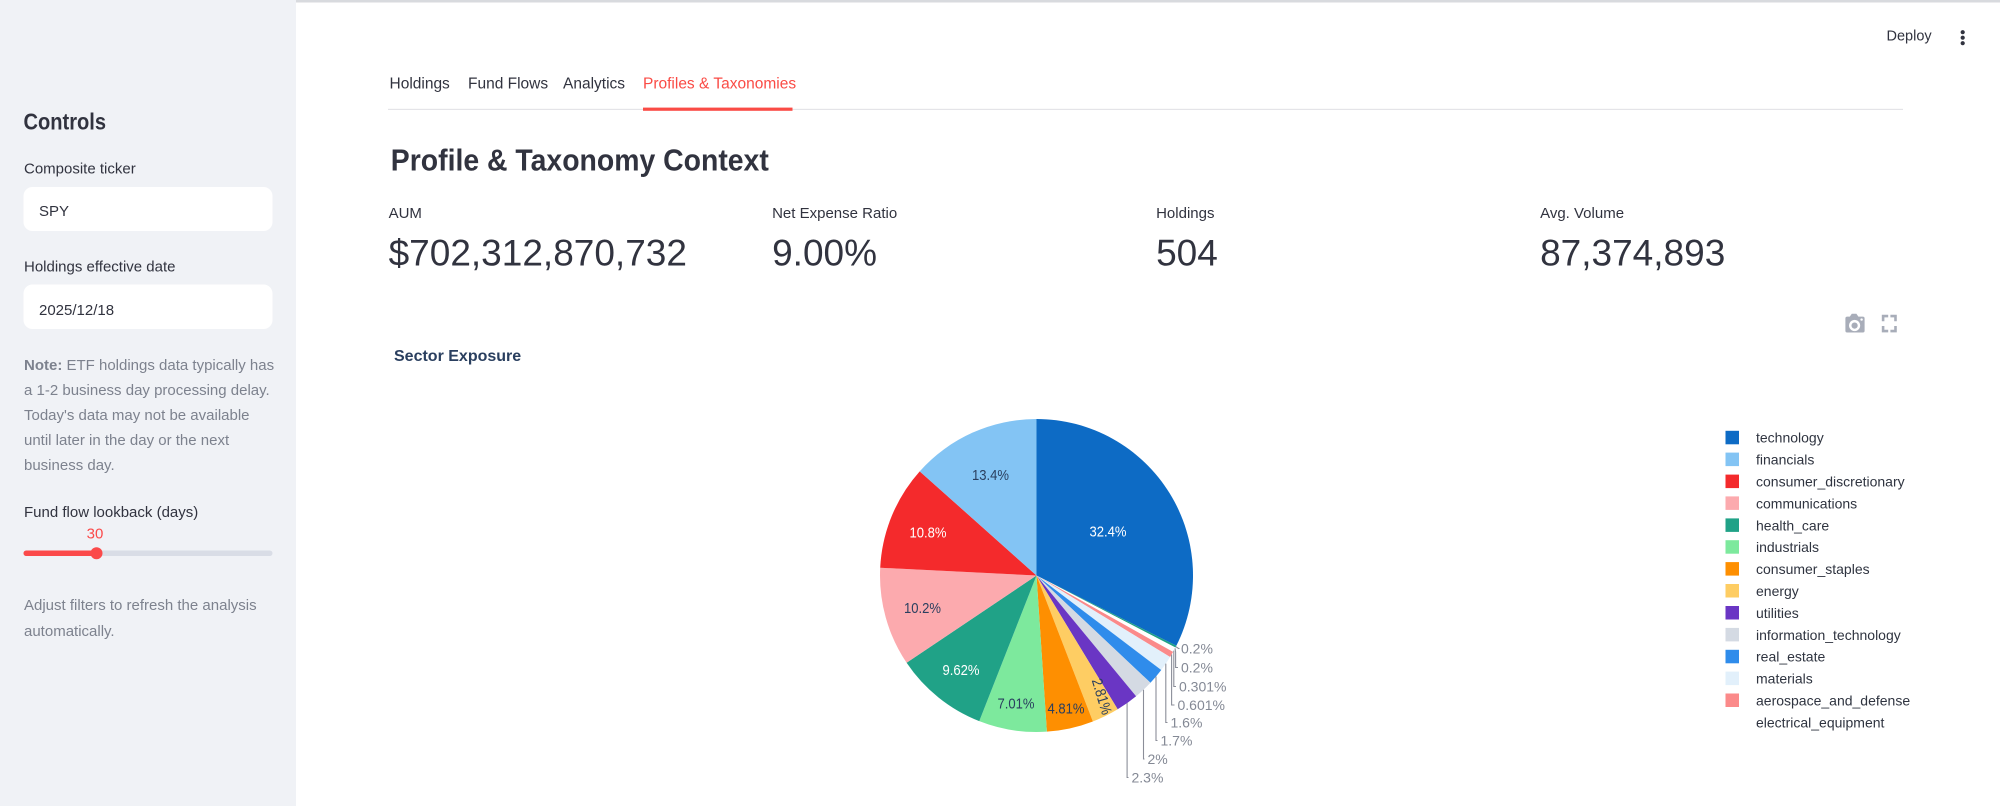  I want to click on svg-text: consumer_discretionary, so click(1830, 482).